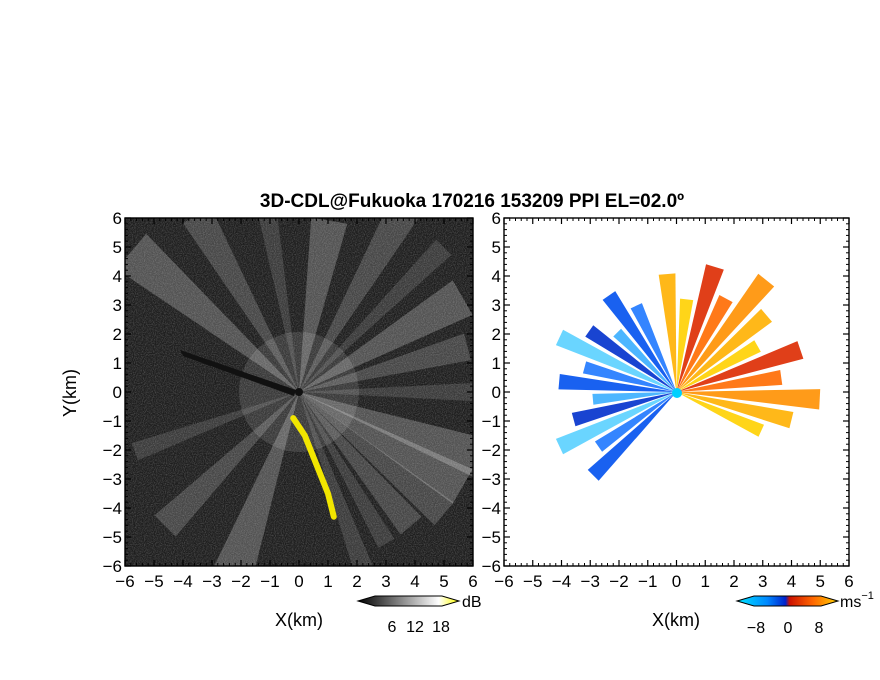 The image size is (880, 680). What do you see at coordinates (238, 373) in the screenshot?
I see `reflectivity-beam-blocked` at bounding box center [238, 373].